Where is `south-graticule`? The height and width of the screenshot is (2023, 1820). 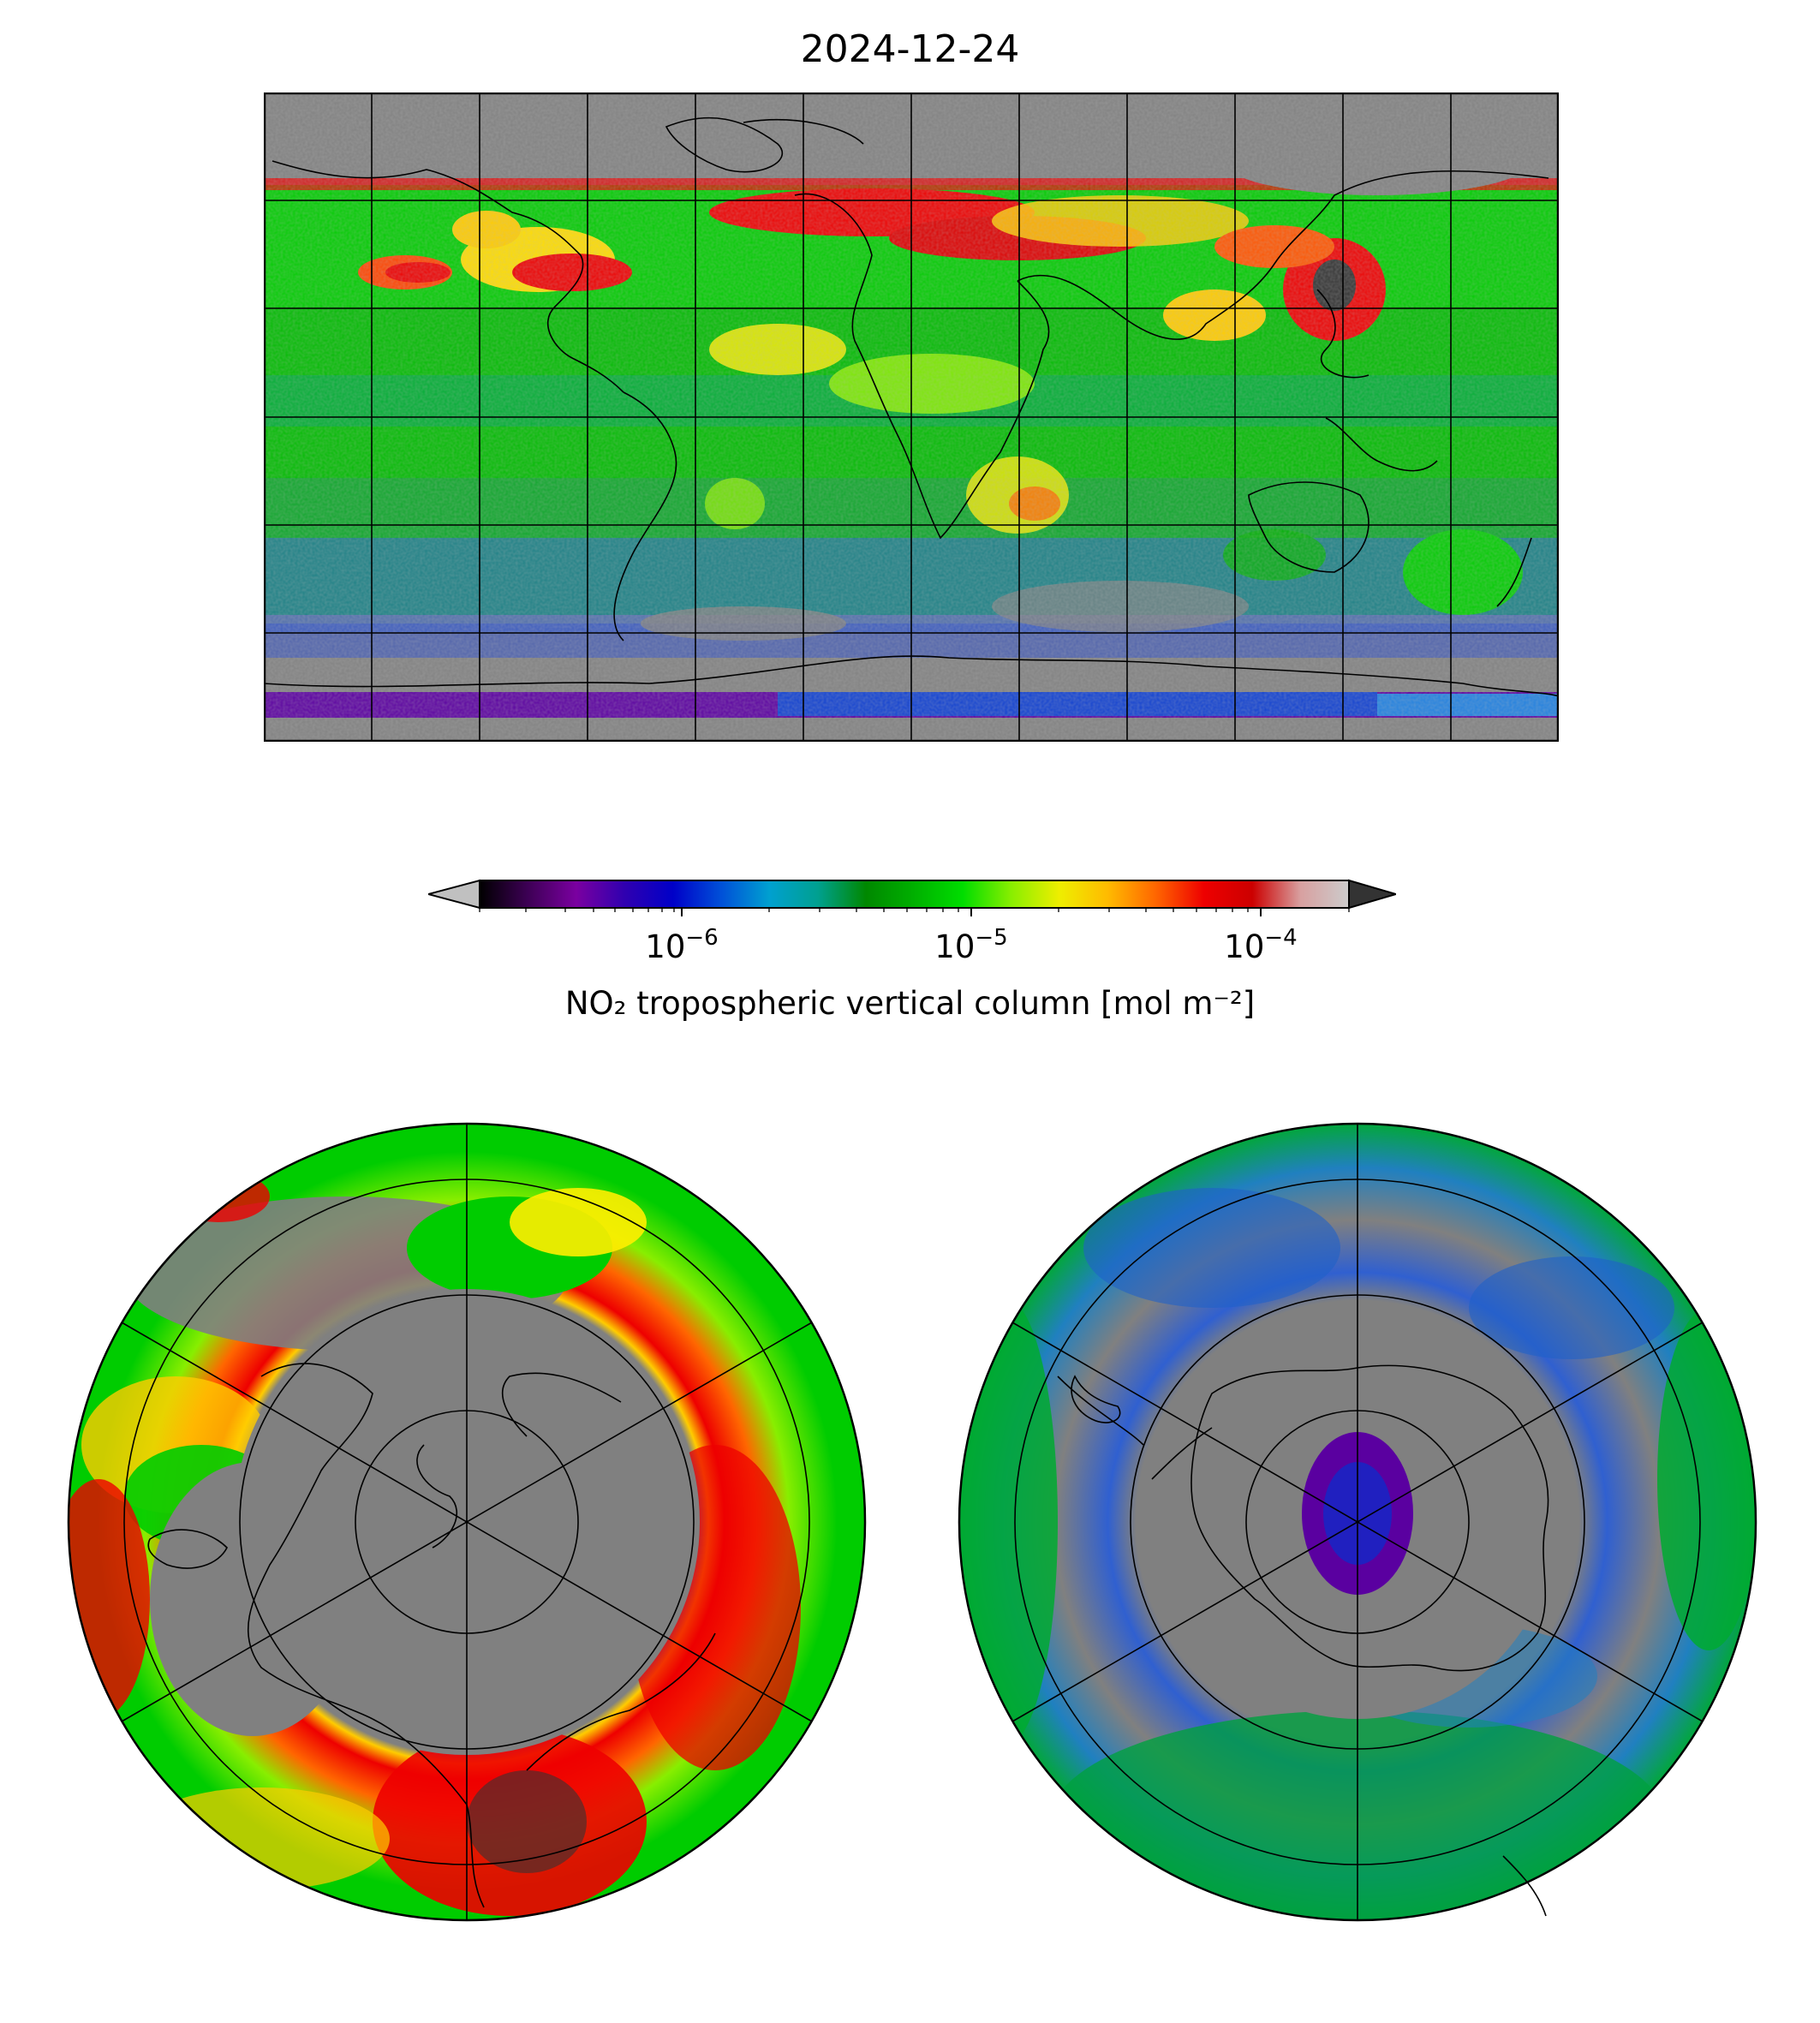
south-graticule is located at coordinates (1357, 1522).